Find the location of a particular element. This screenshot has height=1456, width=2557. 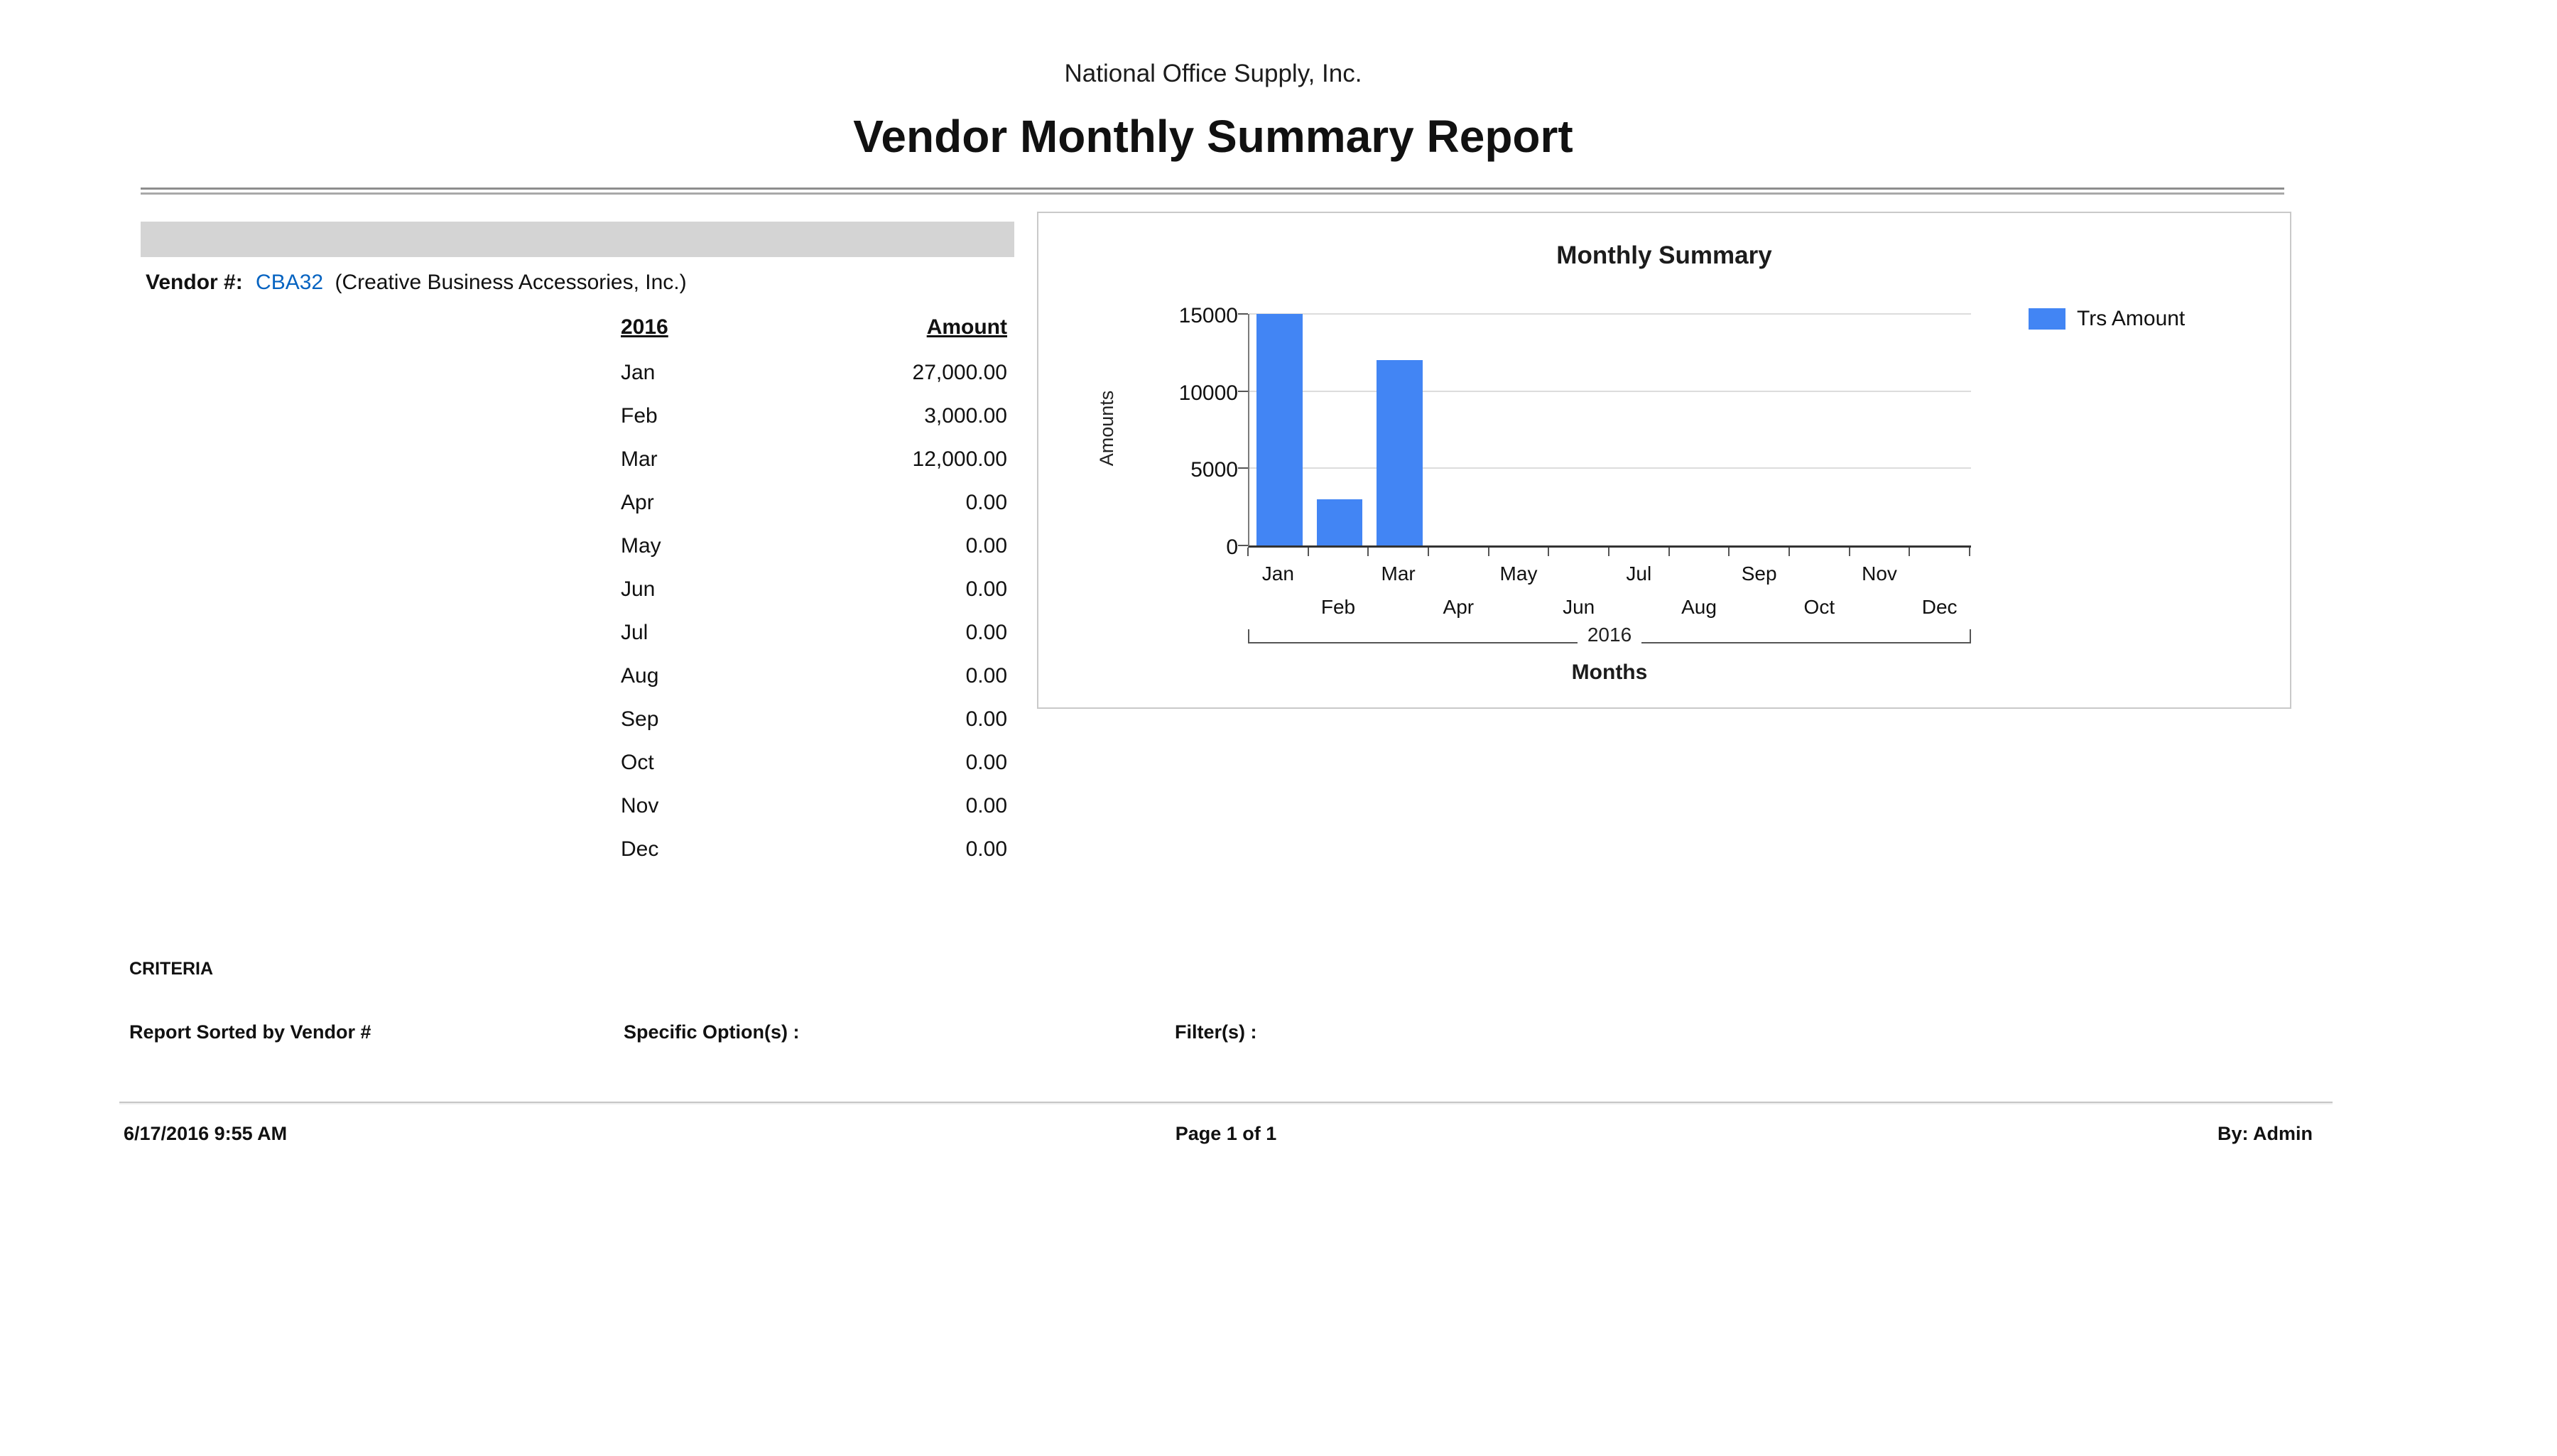

month-cell: Jul is located at coordinates (634, 632).